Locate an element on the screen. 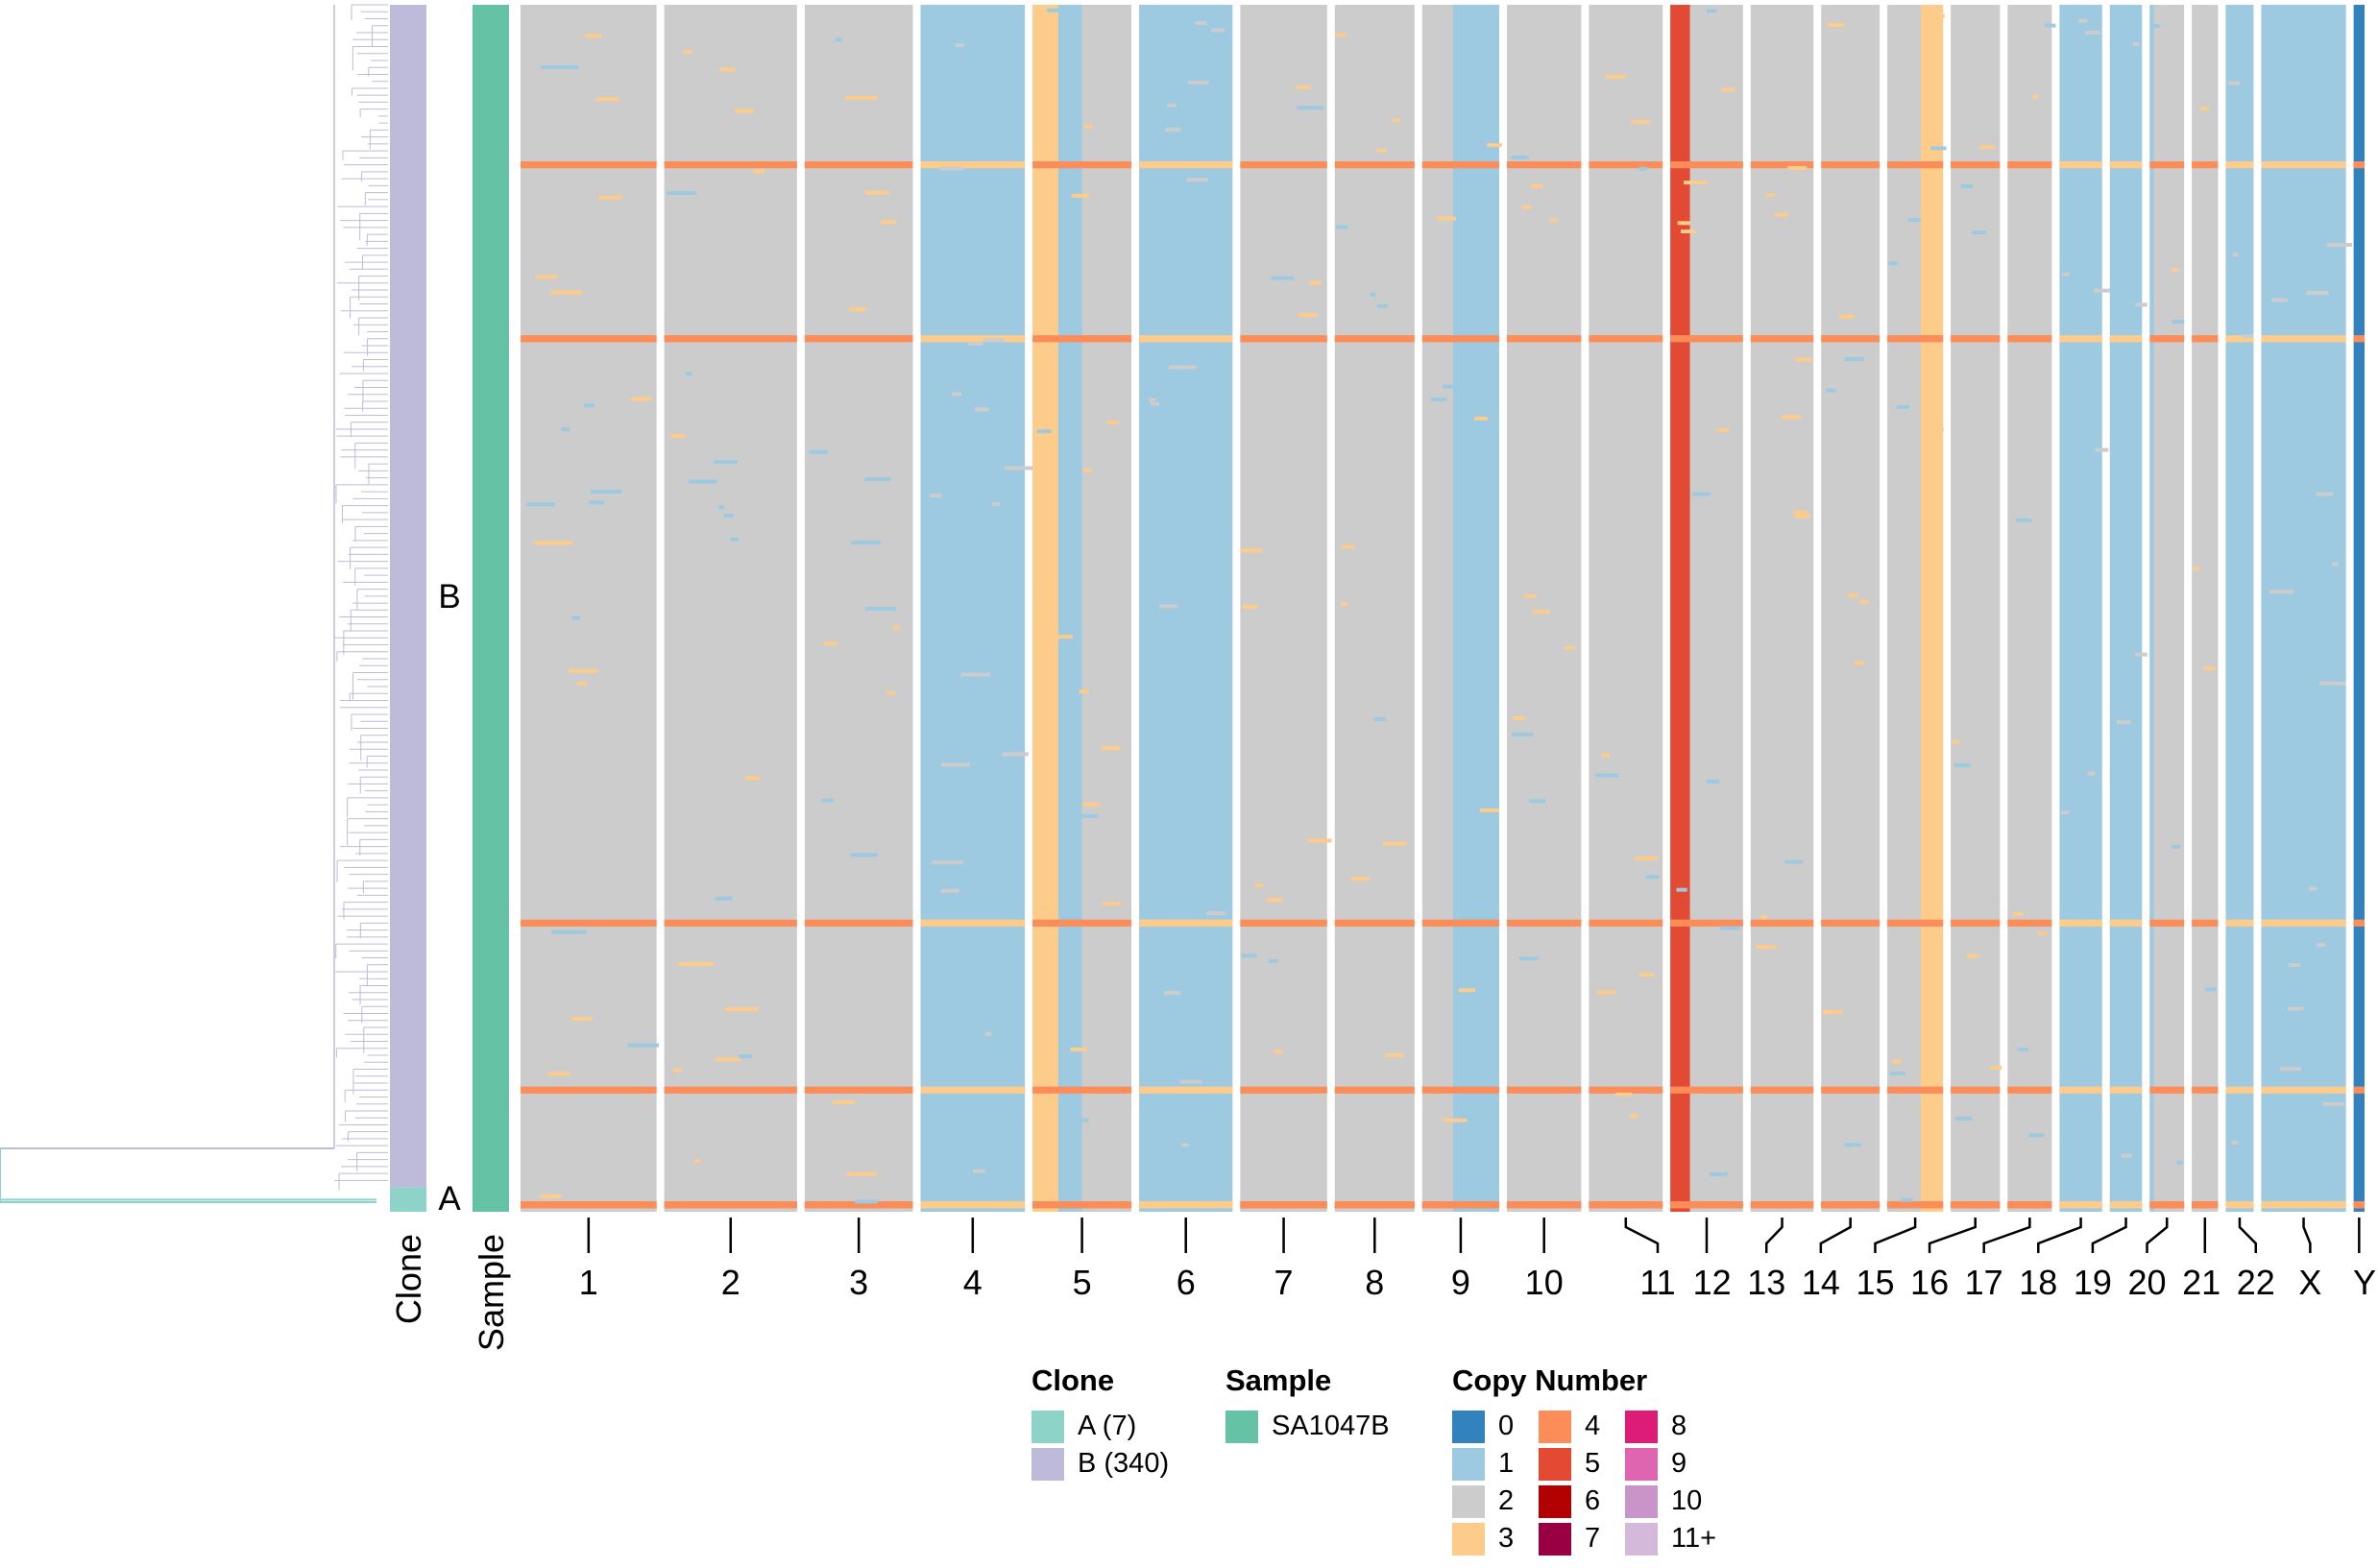 The height and width of the screenshot is (1568, 2378). chromosome-20-block is located at coordinates (2167, 608).